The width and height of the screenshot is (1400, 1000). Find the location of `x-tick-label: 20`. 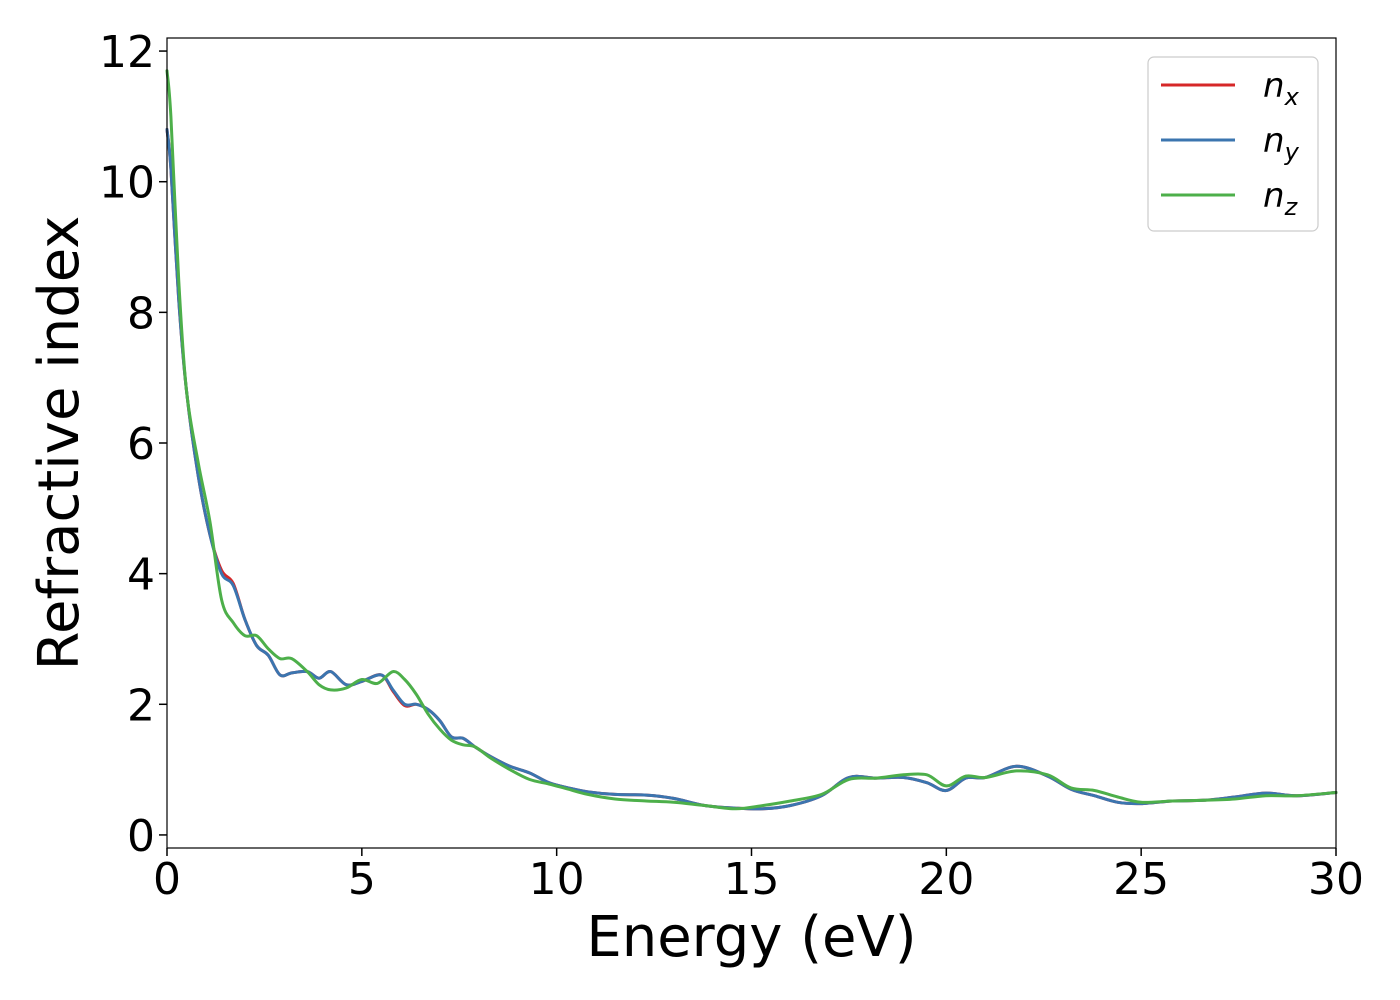

x-tick-label: 20 is located at coordinates (946, 879).